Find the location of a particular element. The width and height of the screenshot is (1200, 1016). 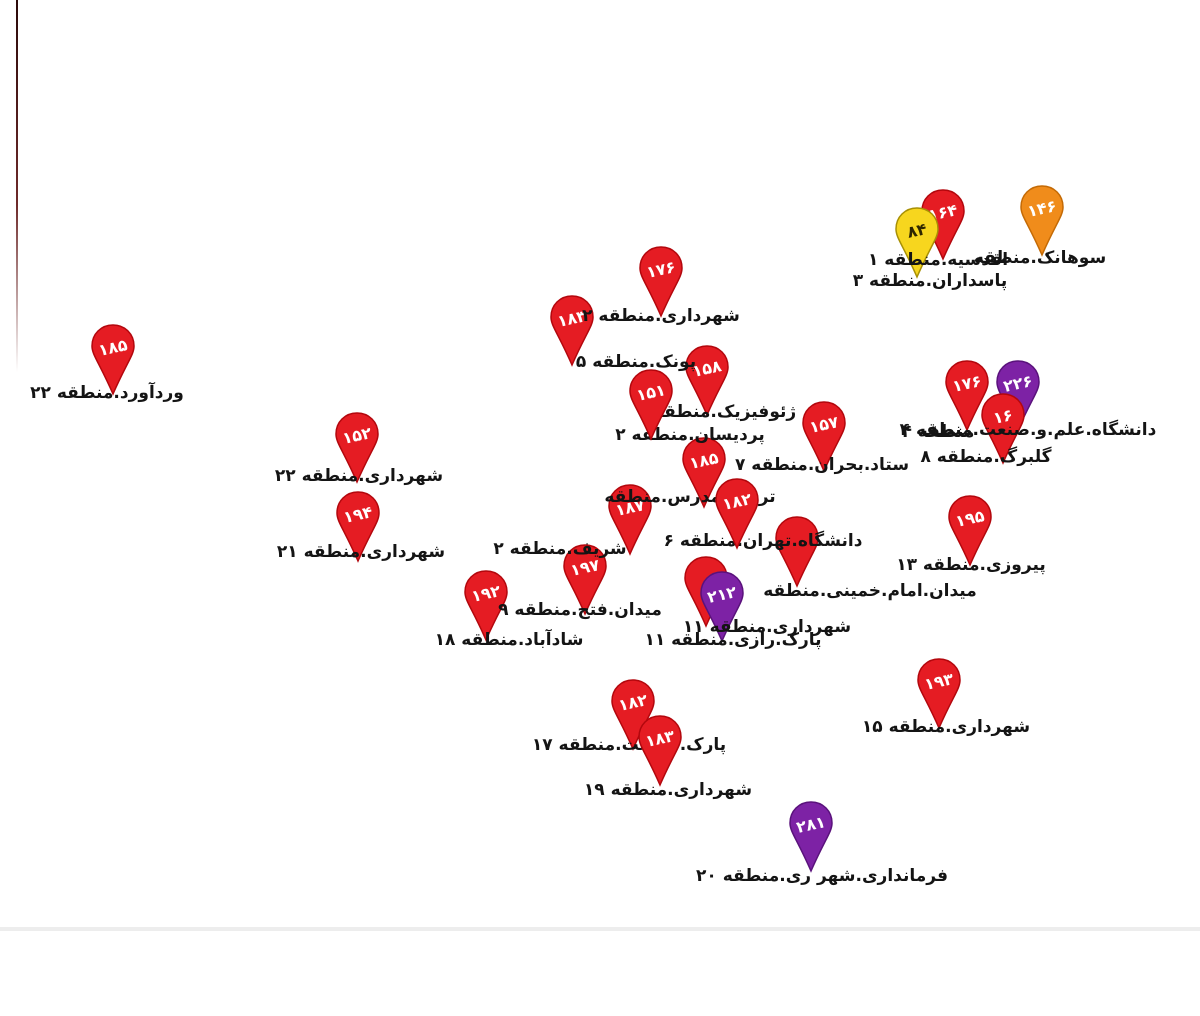

pin-icon: ۱۹۳ is located at coordinates (939, 694).